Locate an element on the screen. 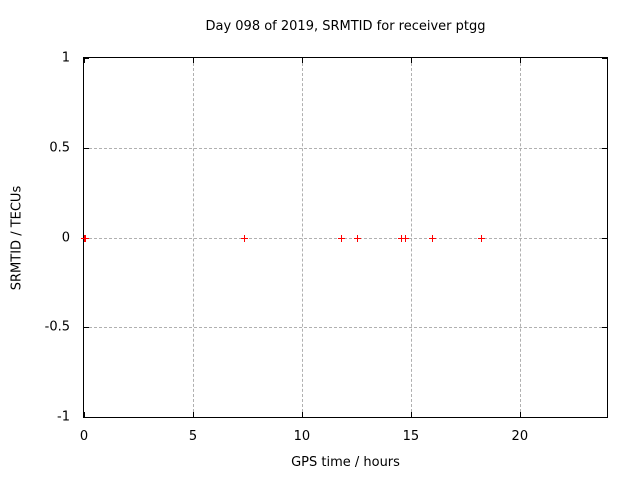  y-tick-label: 1 is located at coordinates (65, 58).